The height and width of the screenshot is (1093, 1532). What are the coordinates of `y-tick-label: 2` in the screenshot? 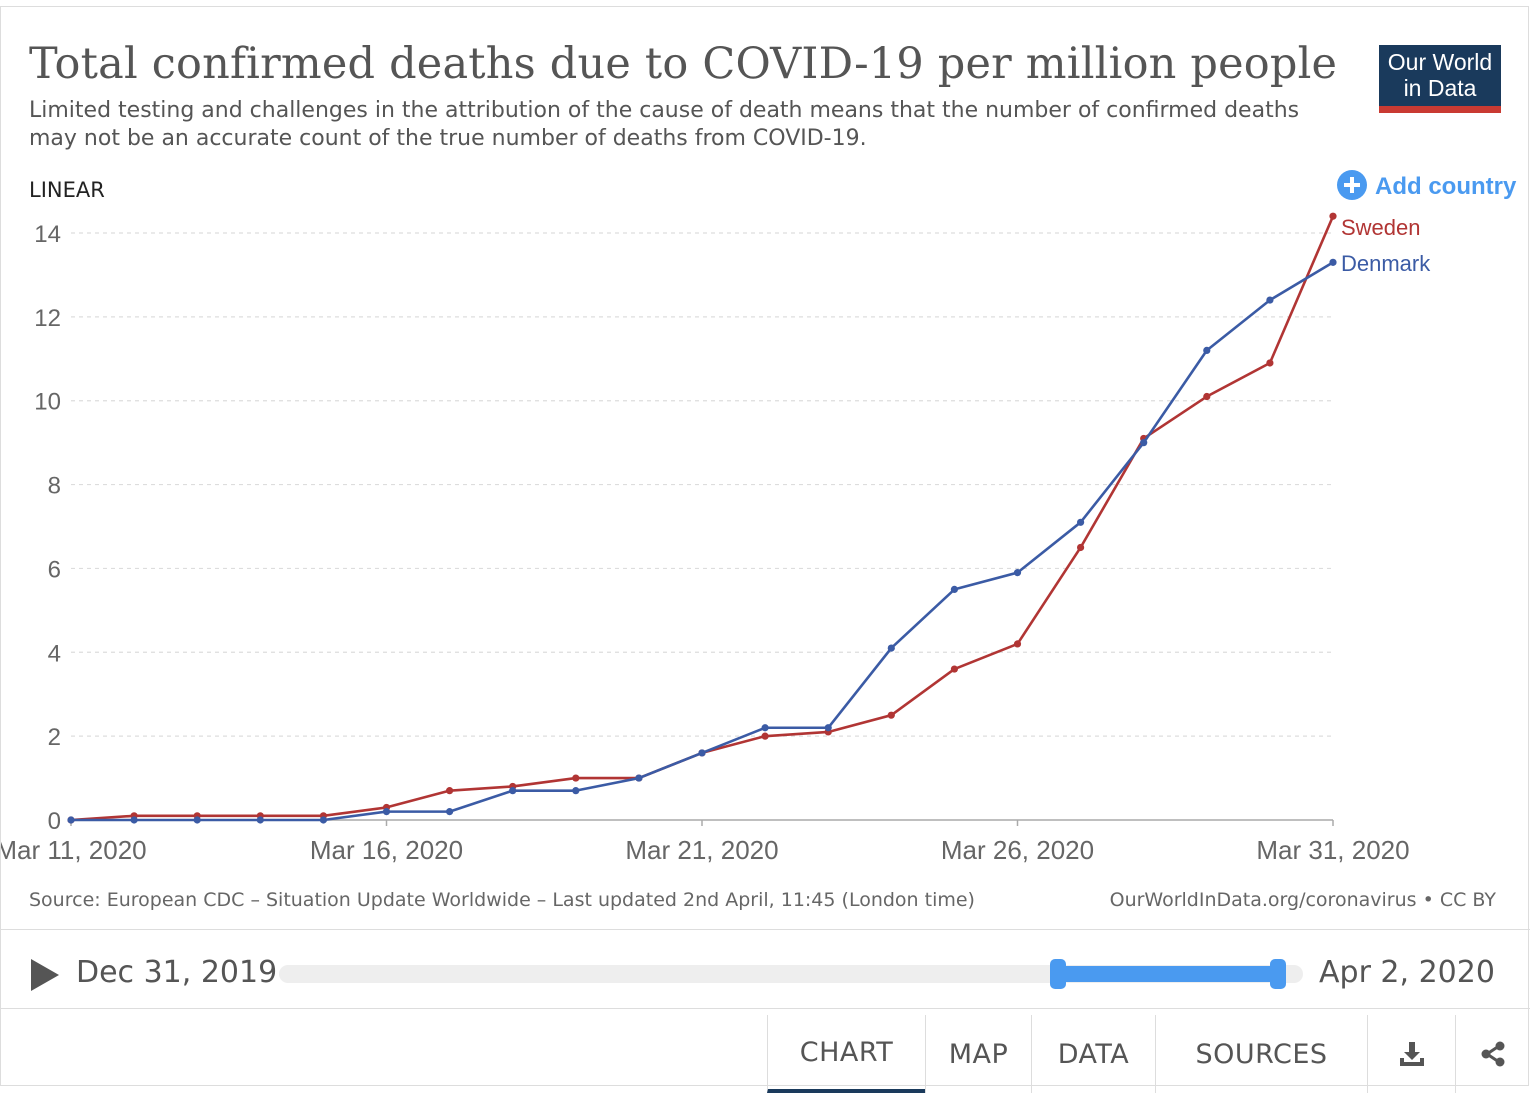 It's located at (54, 737).